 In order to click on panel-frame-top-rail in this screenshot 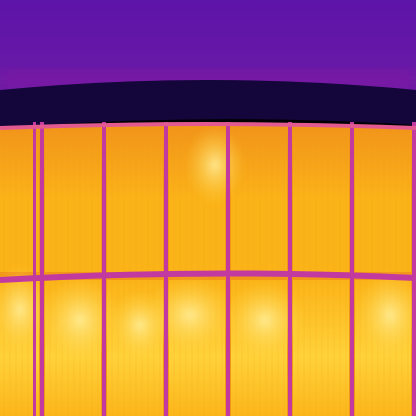, I will do `click(208, 126)`.